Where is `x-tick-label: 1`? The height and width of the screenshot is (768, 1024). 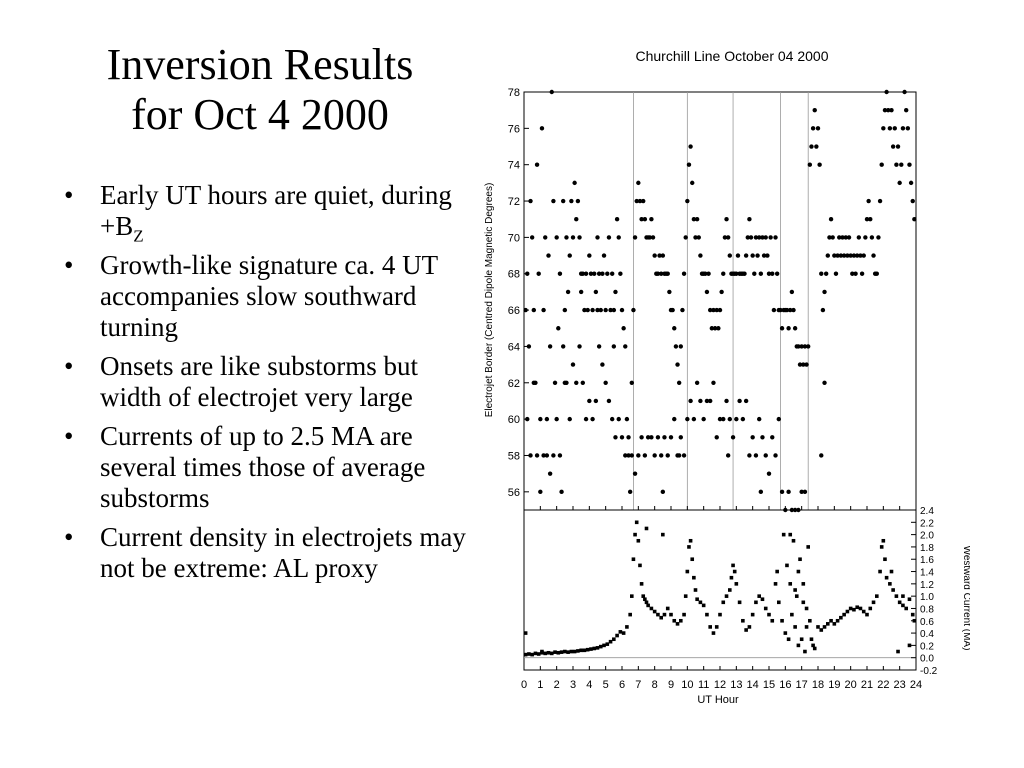
x-tick-label: 1 is located at coordinates (540, 685).